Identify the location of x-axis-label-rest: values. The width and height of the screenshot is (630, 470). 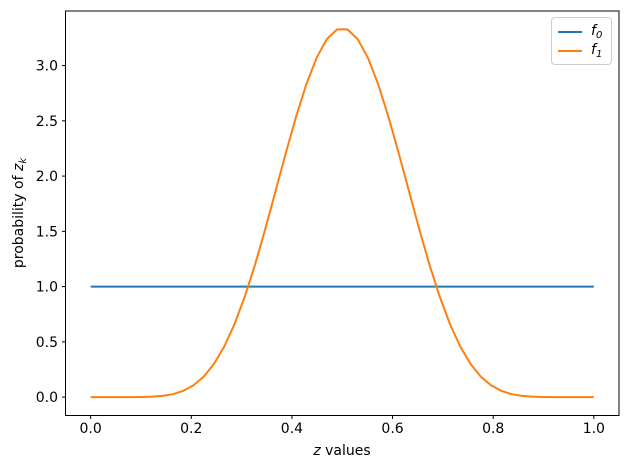
(345, 451).